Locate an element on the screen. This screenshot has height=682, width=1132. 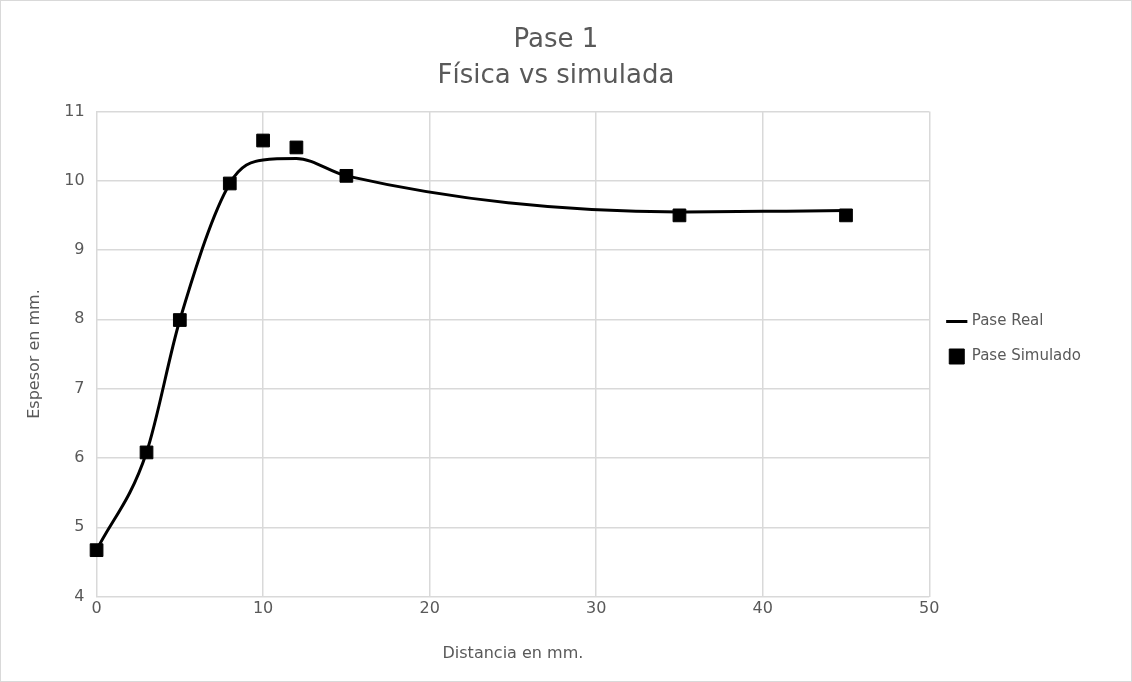
chart-title: Pase 1 is located at coordinates (556, 38).